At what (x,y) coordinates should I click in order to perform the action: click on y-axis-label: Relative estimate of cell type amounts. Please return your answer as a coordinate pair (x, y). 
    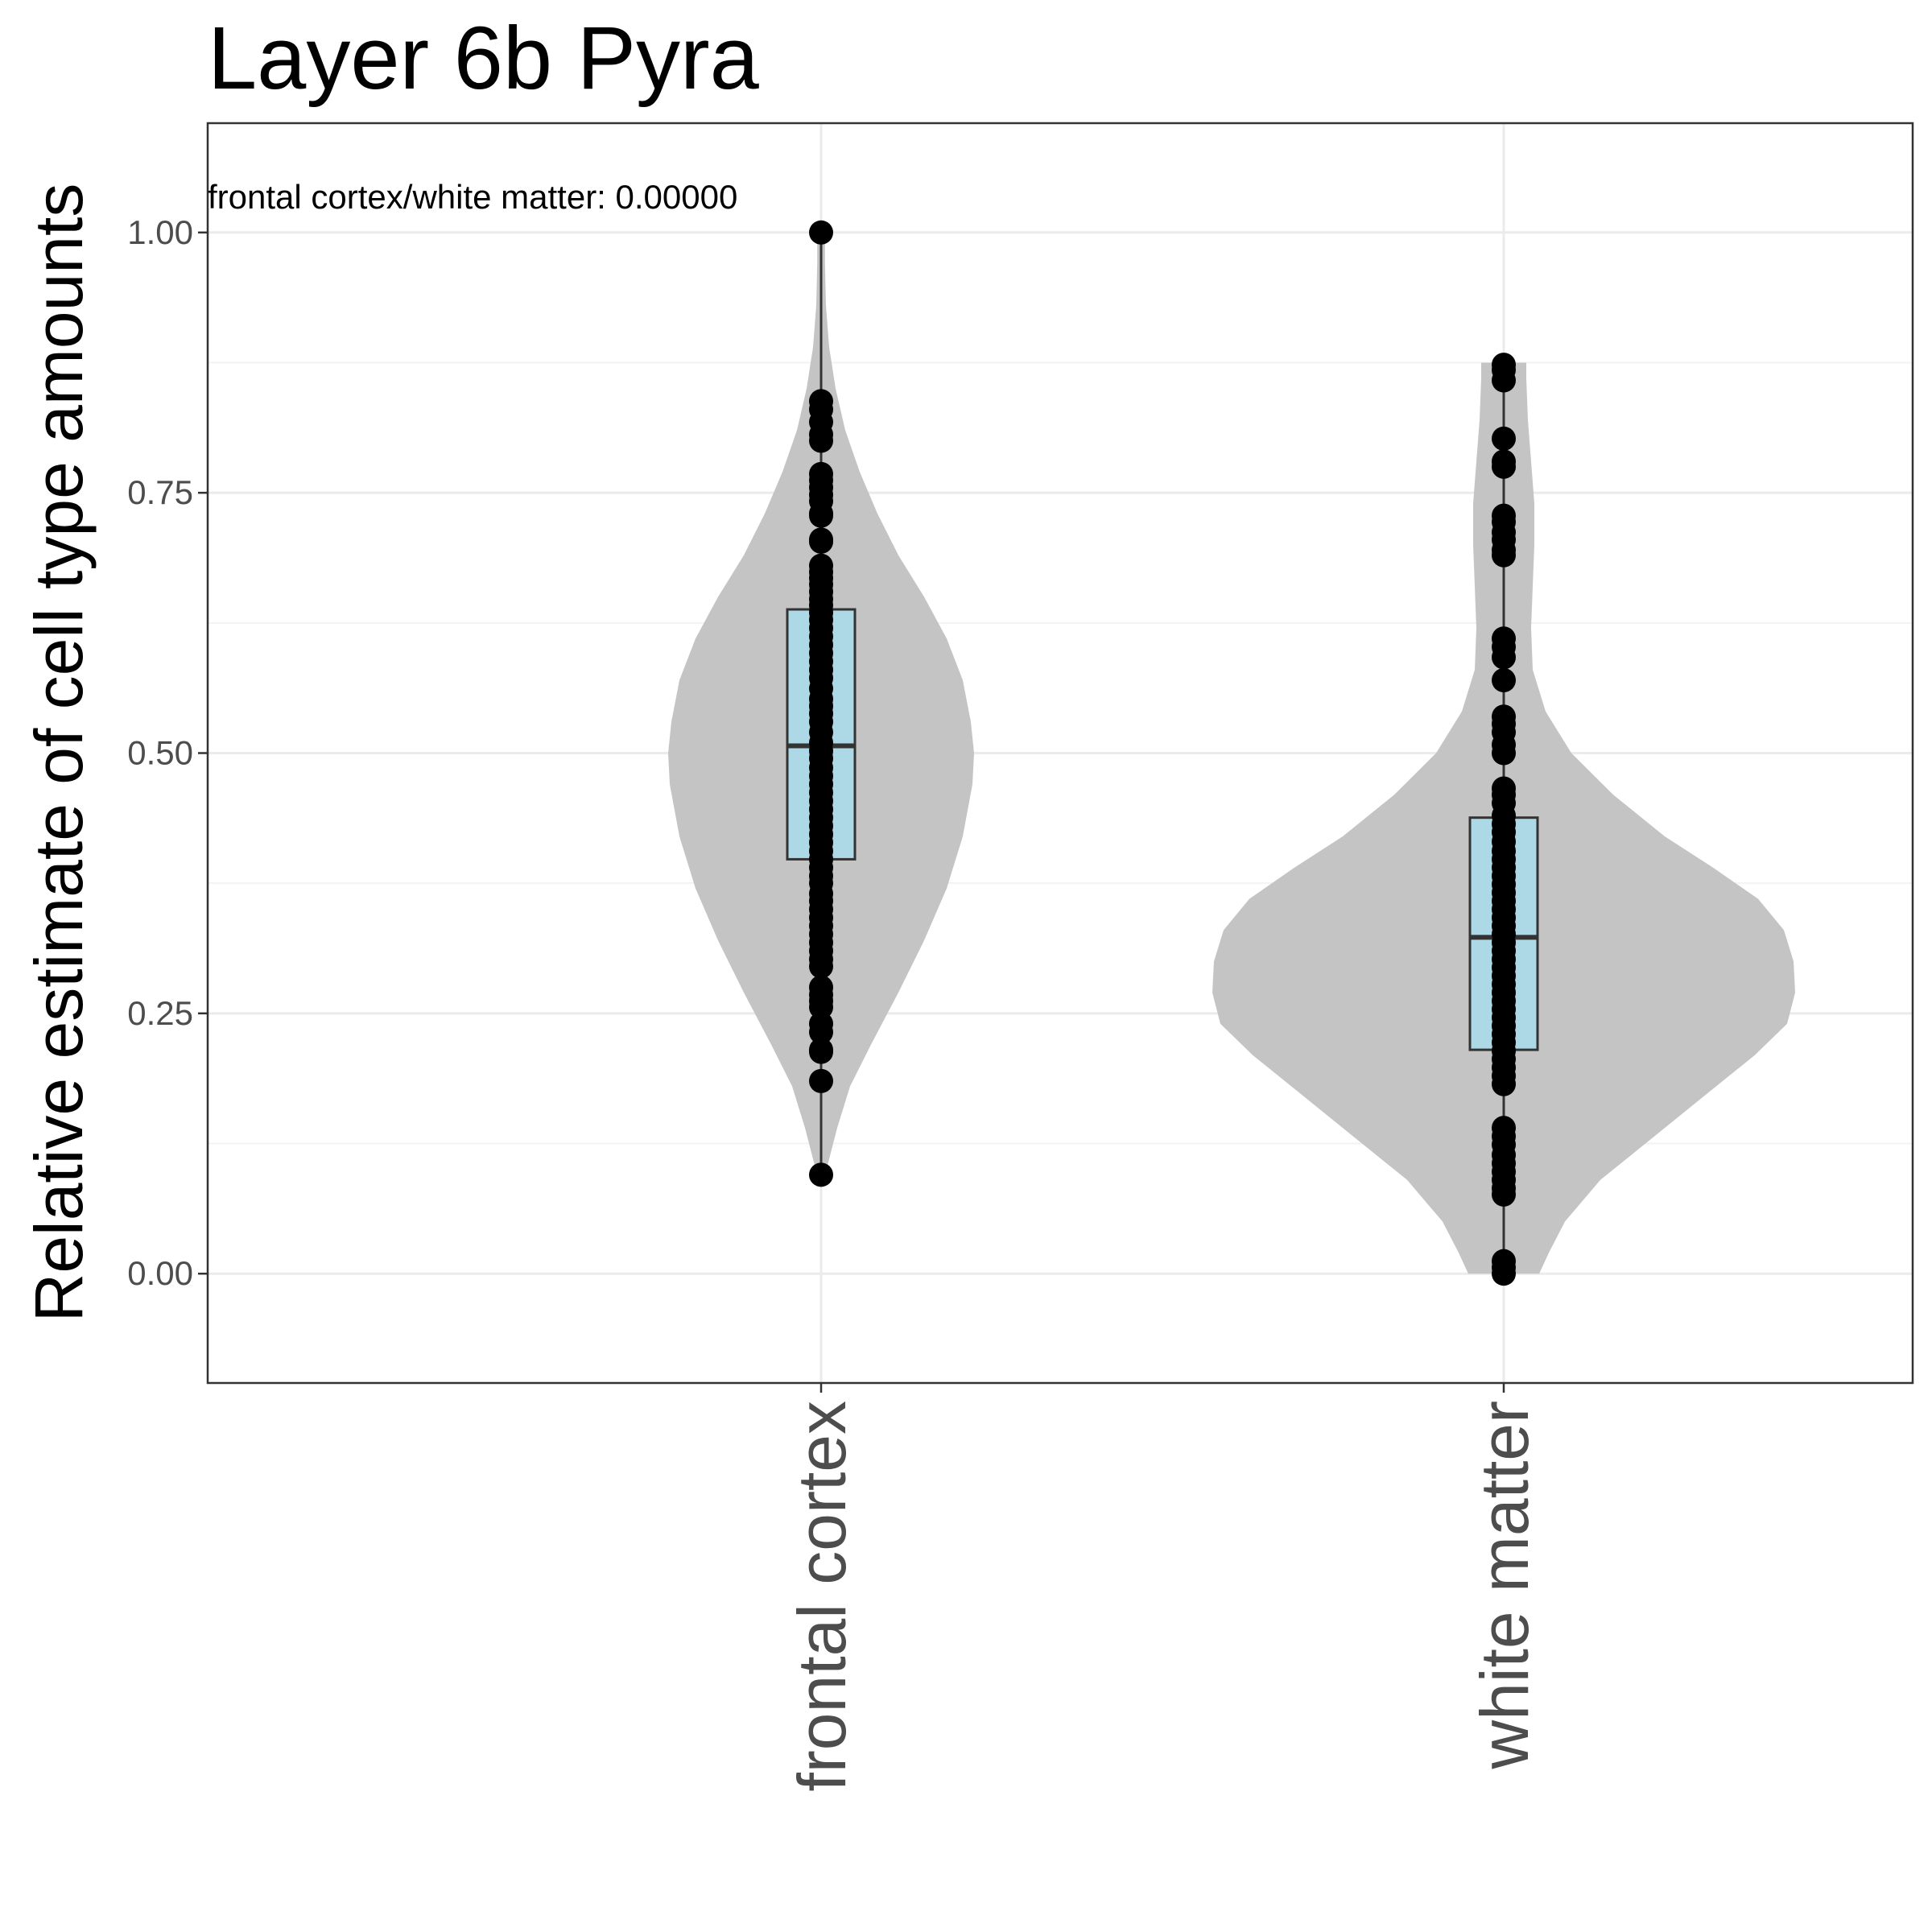
    Looking at the image, I should click on (59, 753).